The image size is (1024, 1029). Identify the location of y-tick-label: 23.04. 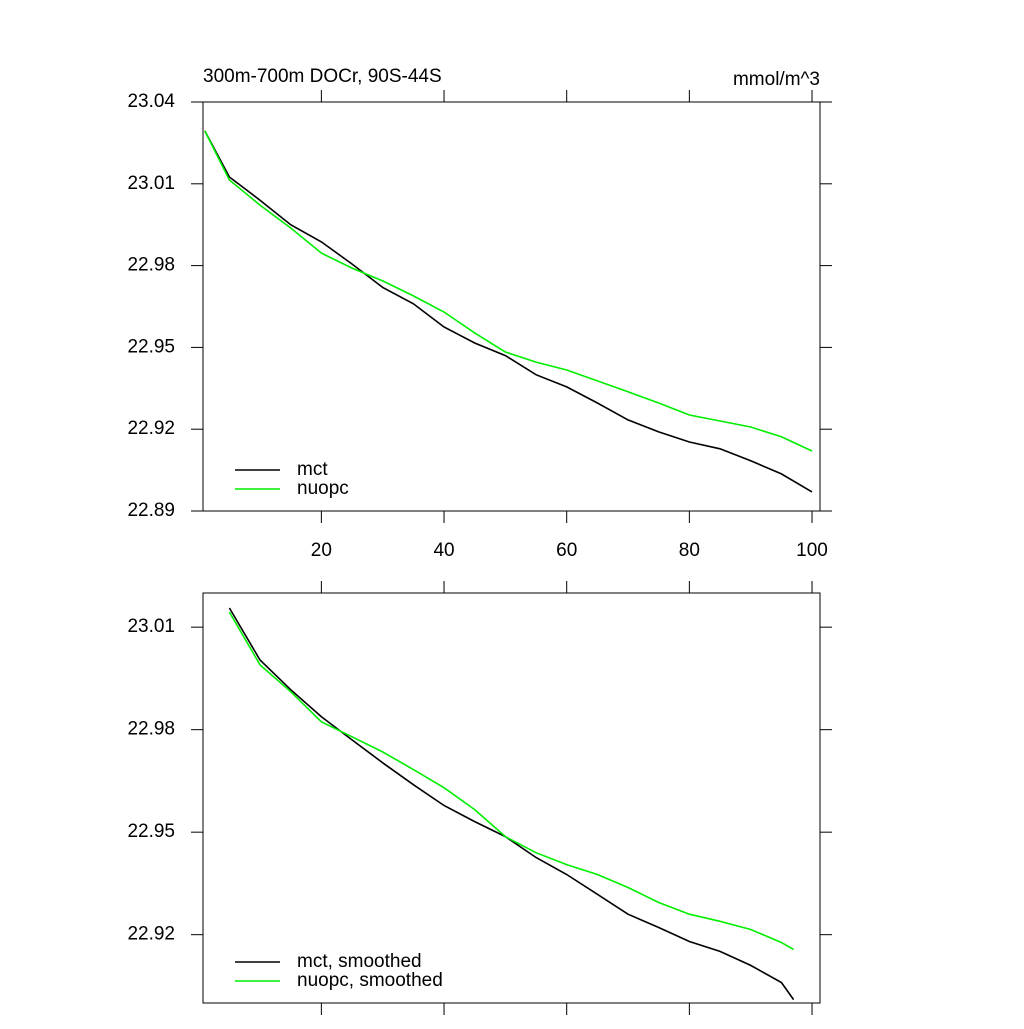
(151, 101).